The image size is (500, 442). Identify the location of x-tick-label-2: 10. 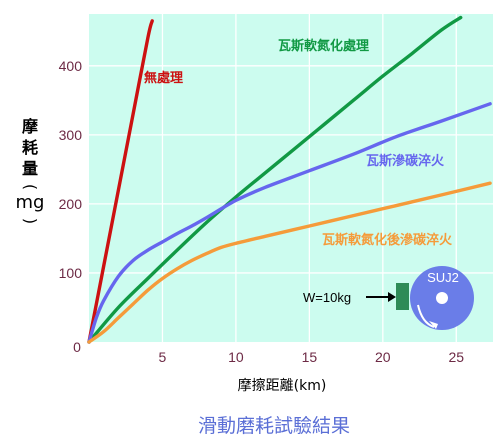
(236, 357).